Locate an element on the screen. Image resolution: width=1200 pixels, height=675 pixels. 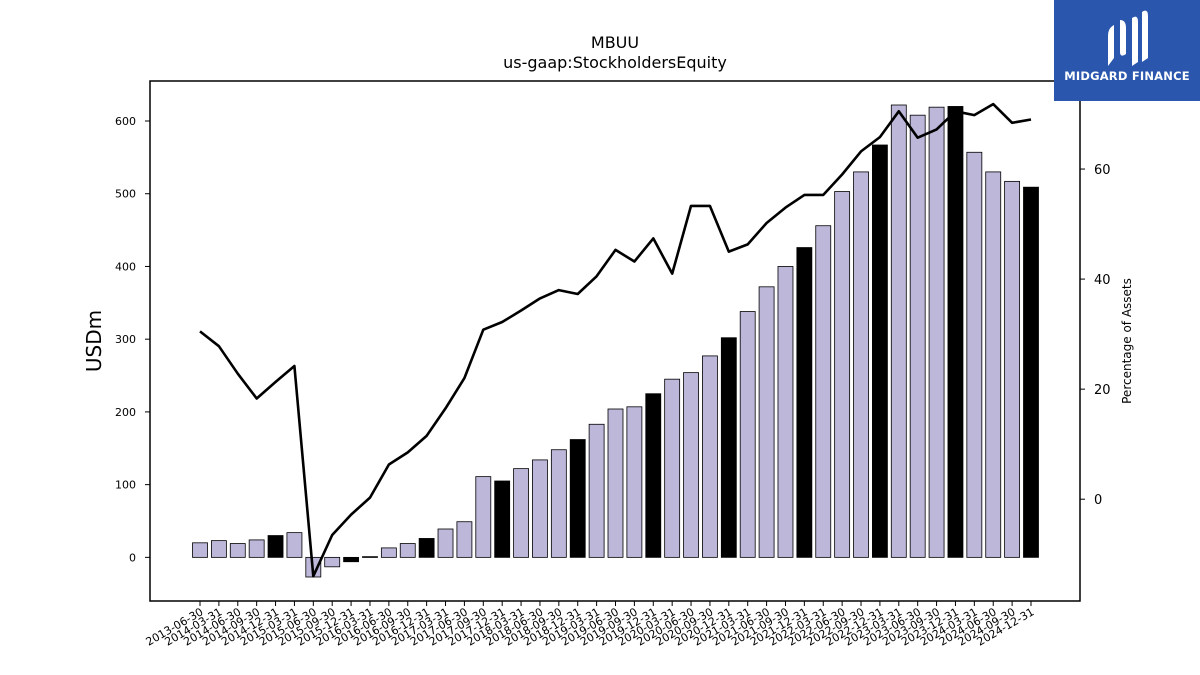
midgard-logo-icon is located at coordinates (1128, 38).